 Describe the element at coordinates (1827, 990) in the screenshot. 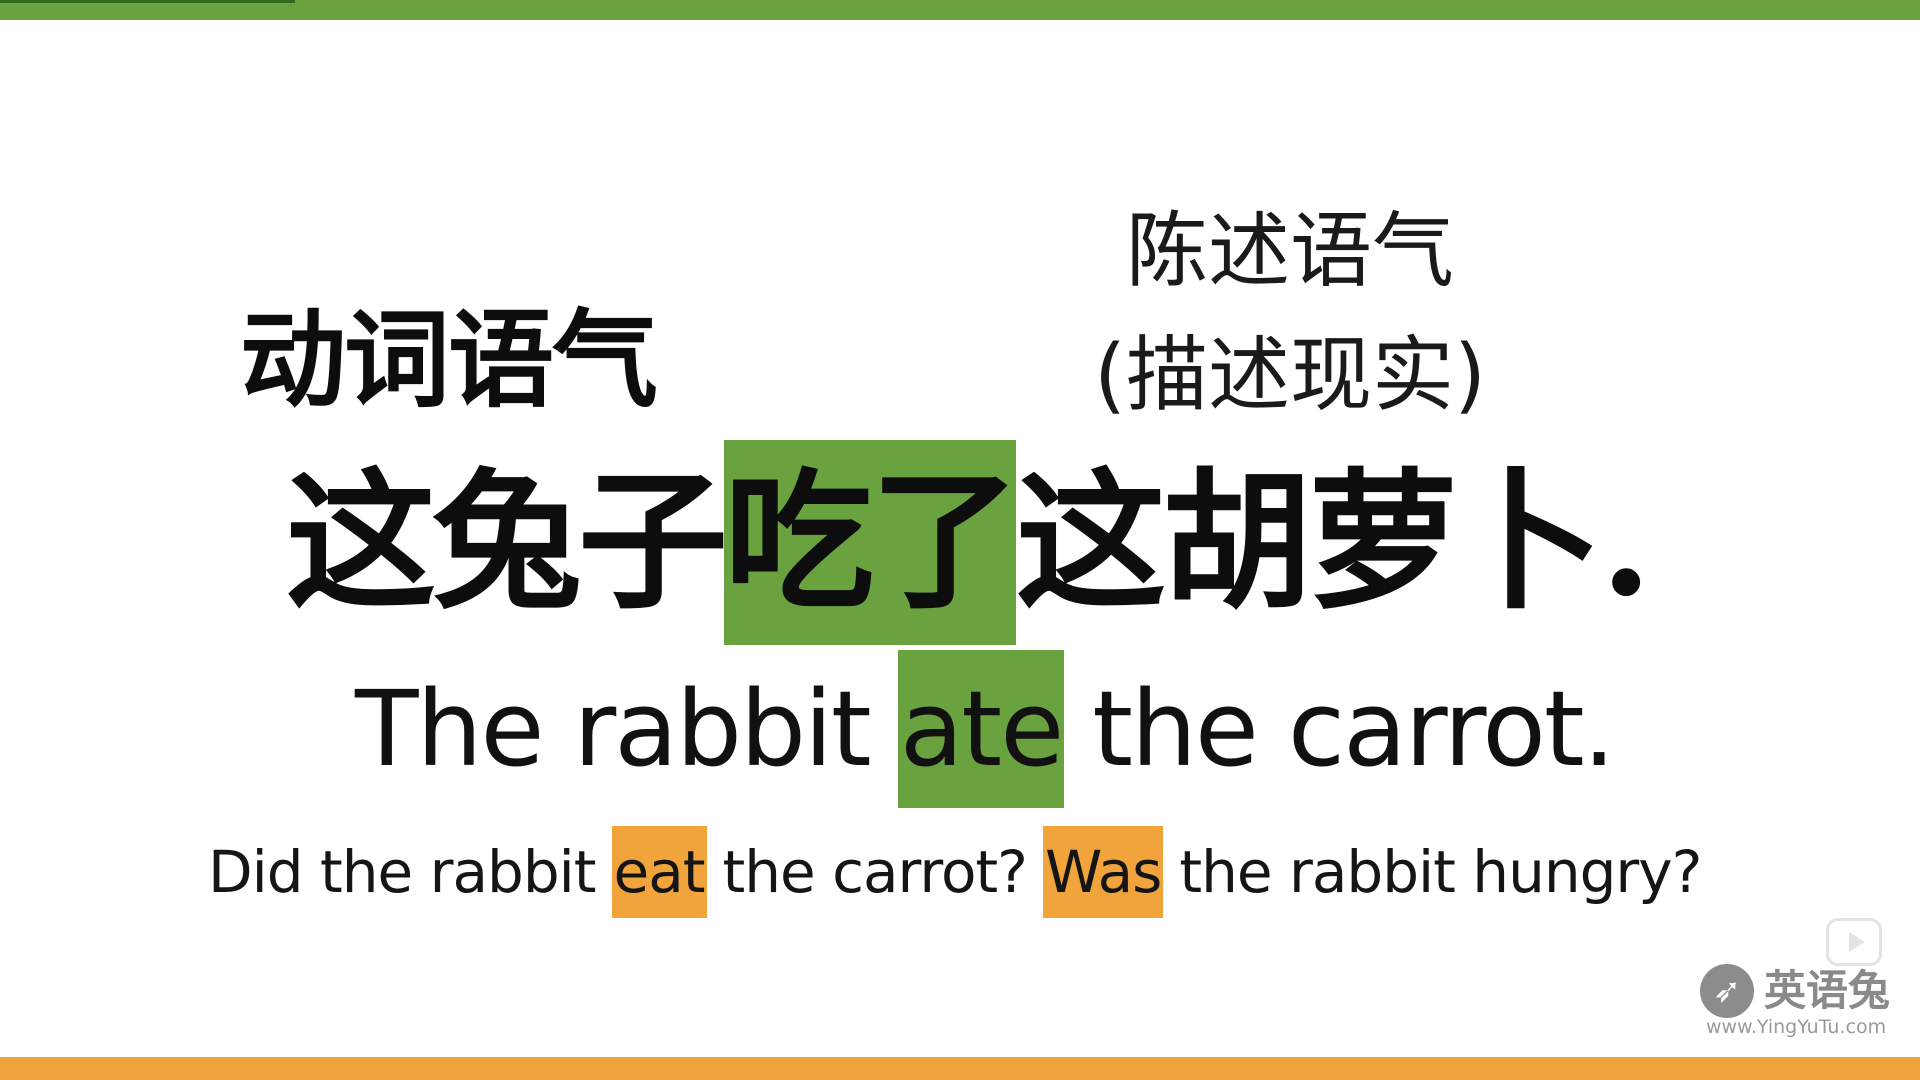

I see `watermark-name: 英语兔` at that location.